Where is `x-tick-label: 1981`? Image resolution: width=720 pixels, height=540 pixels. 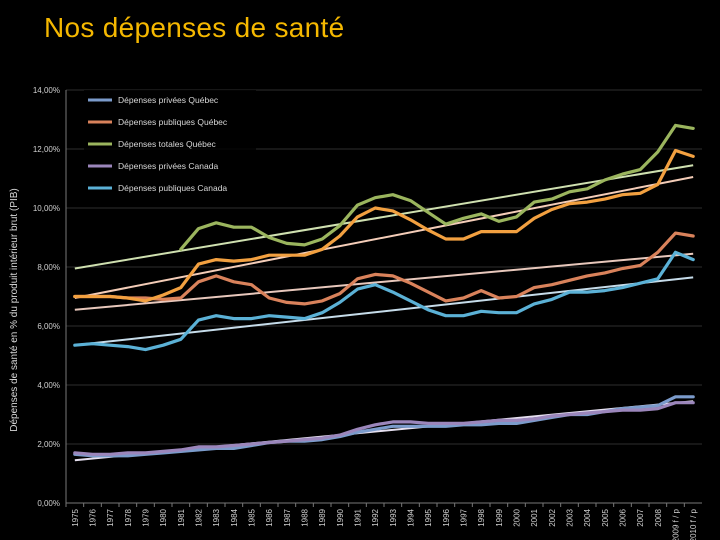
x-tick-label: 1981 is located at coordinates (181, 517).